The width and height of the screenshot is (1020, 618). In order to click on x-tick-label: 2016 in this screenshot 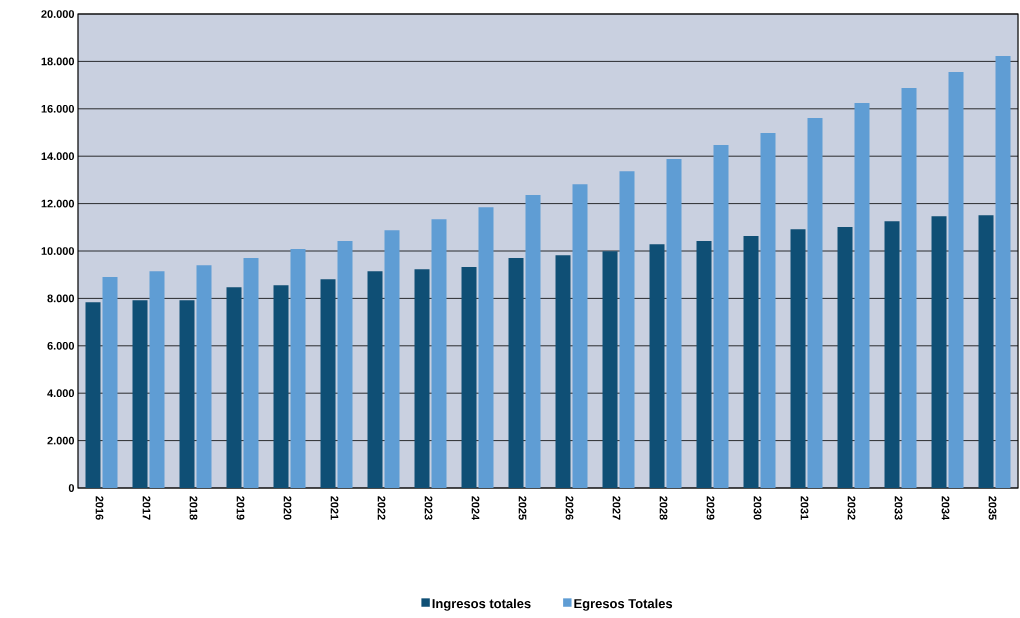, I will do `click(99, 508)`.